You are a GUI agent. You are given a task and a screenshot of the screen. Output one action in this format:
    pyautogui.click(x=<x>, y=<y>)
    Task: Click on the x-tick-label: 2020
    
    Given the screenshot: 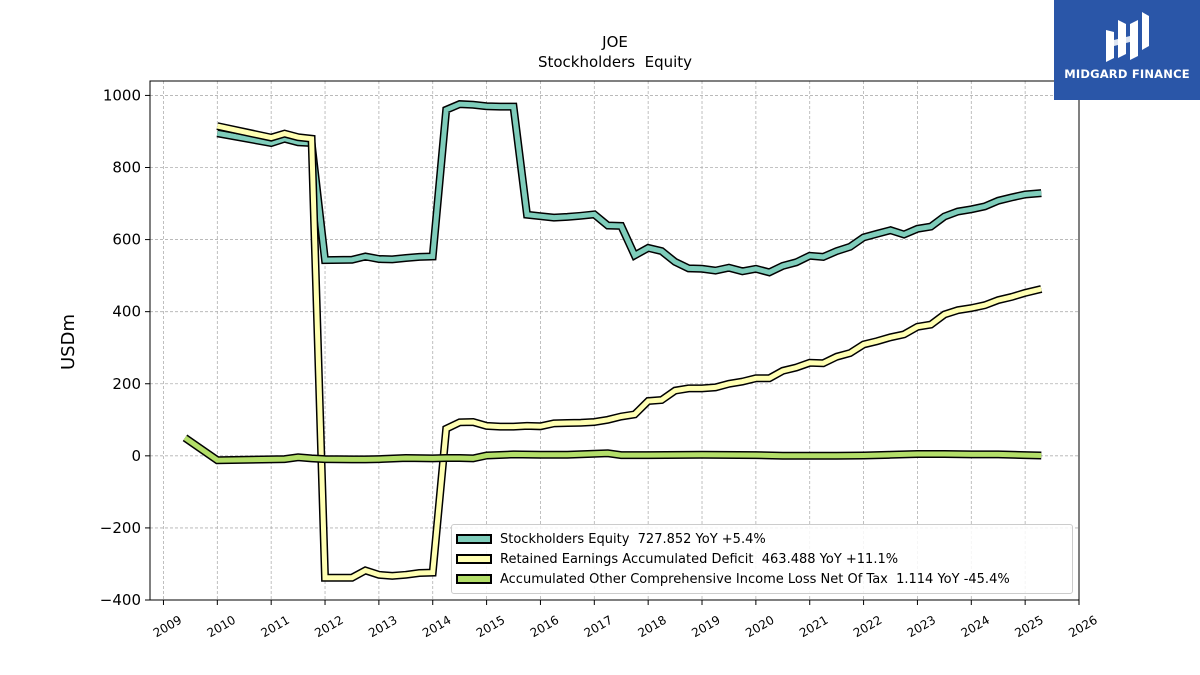 What is the action you would take?
    pyautogui.click(x=759, y=626)
    